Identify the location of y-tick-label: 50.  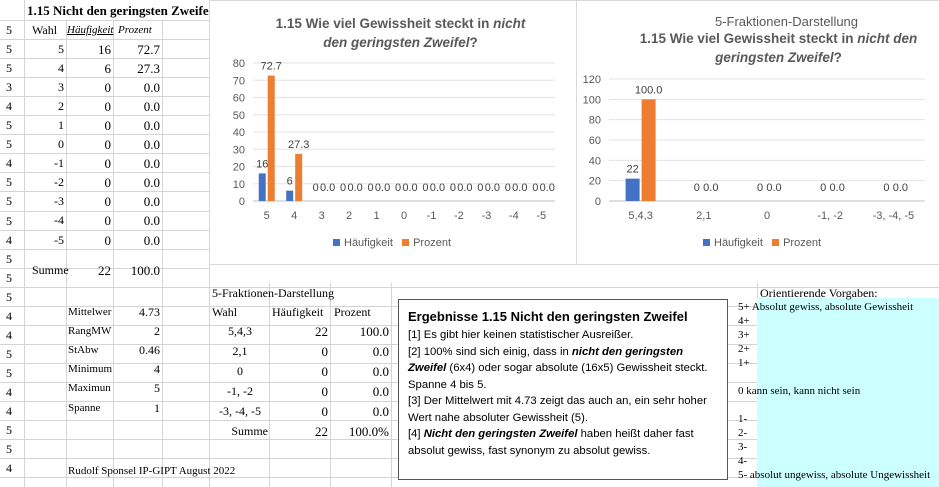
(239, 116).